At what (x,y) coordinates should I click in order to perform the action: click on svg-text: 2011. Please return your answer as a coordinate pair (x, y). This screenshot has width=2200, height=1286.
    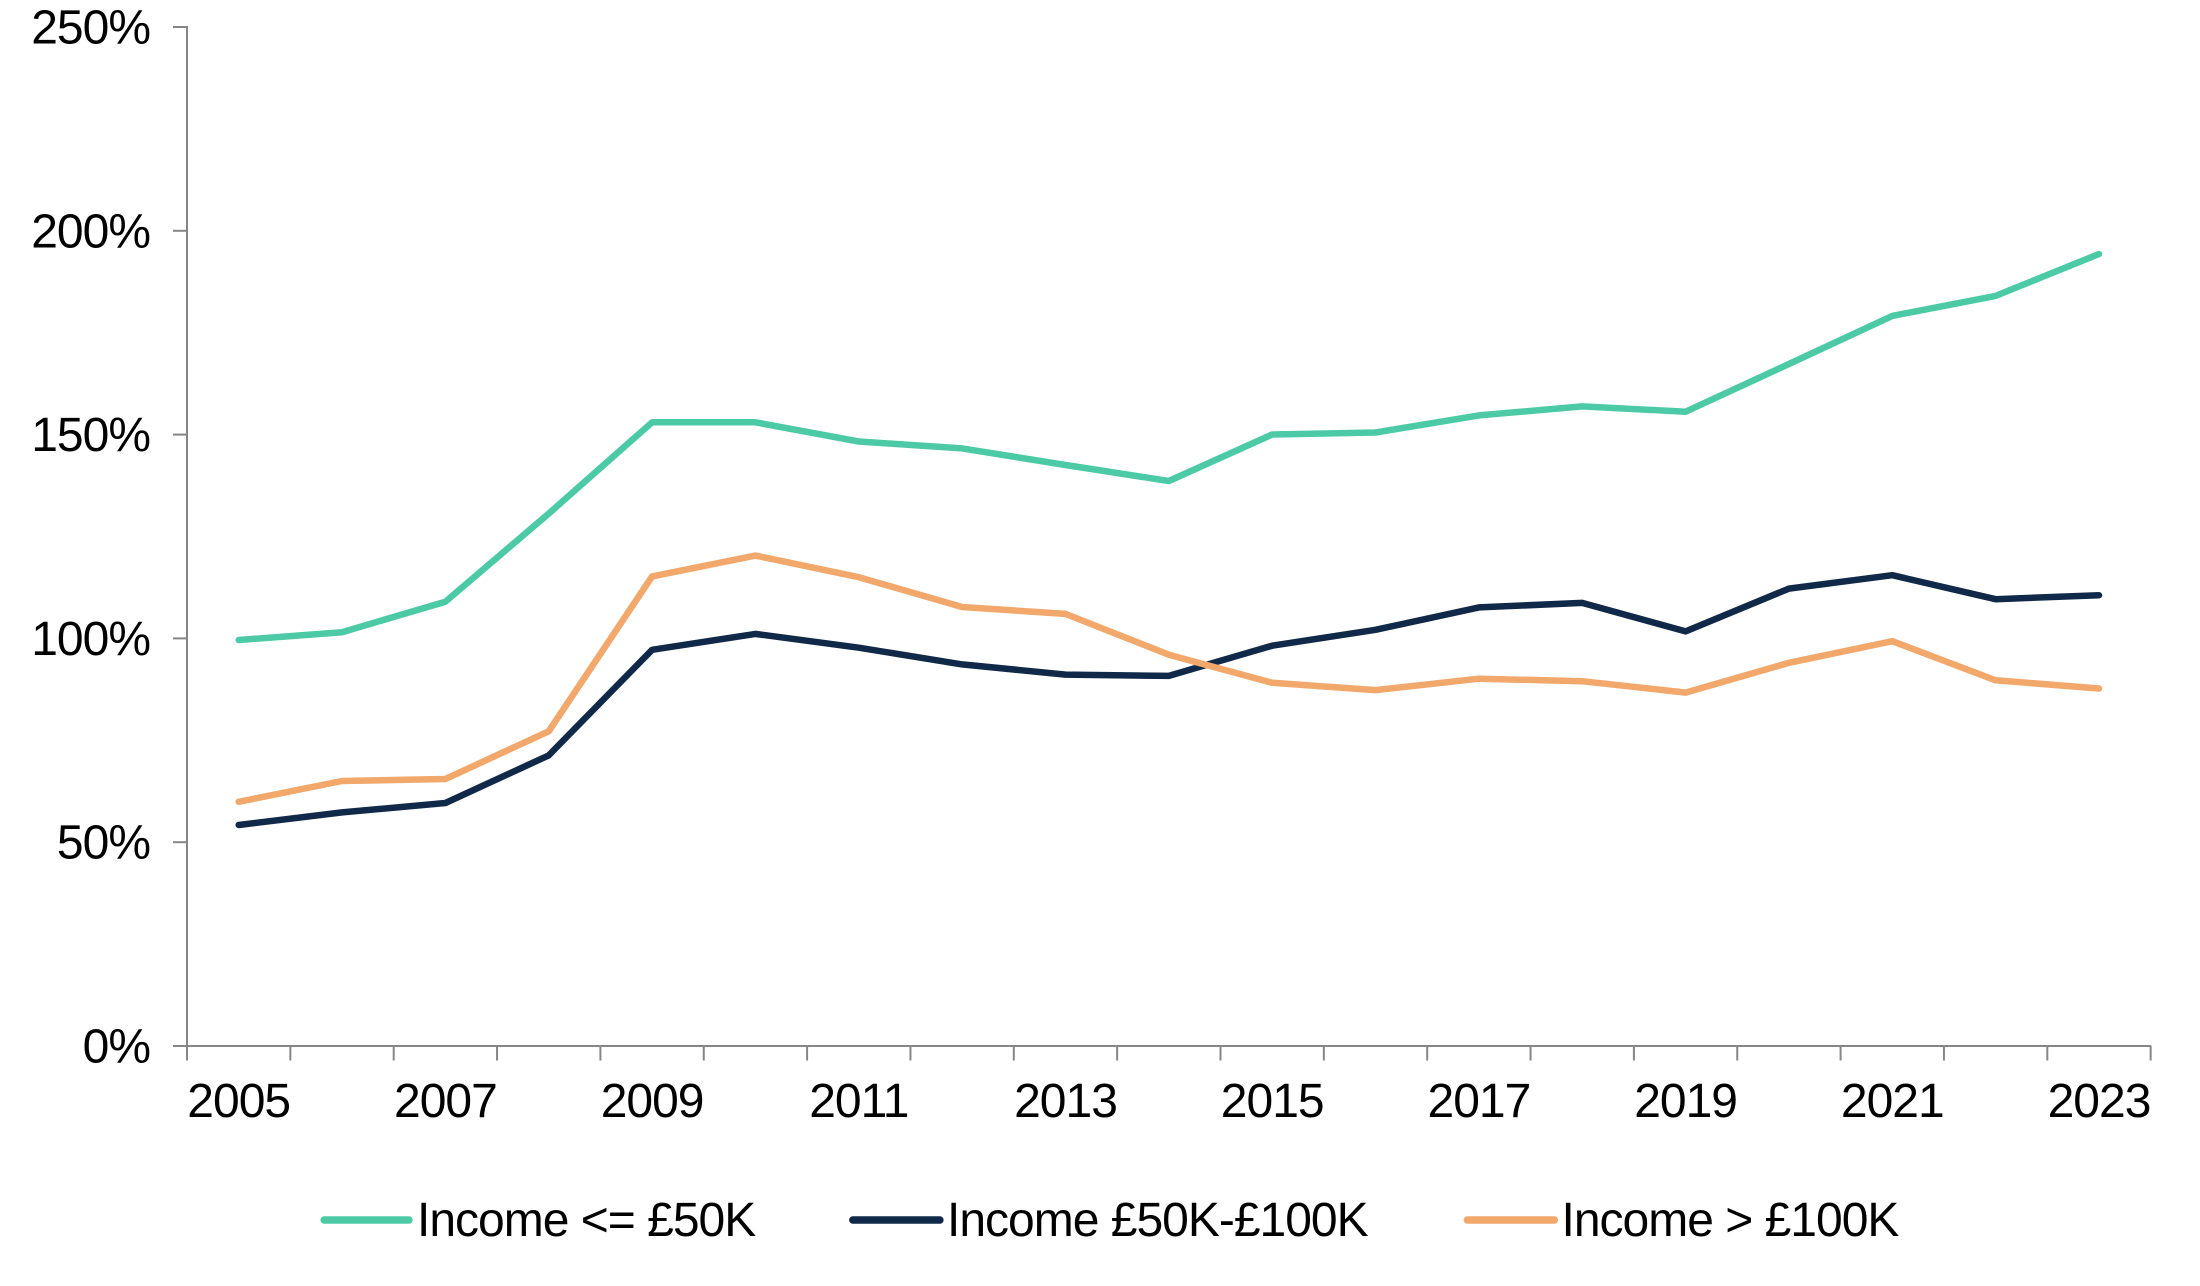
    Looking at the image, I should click on (858, 1101).